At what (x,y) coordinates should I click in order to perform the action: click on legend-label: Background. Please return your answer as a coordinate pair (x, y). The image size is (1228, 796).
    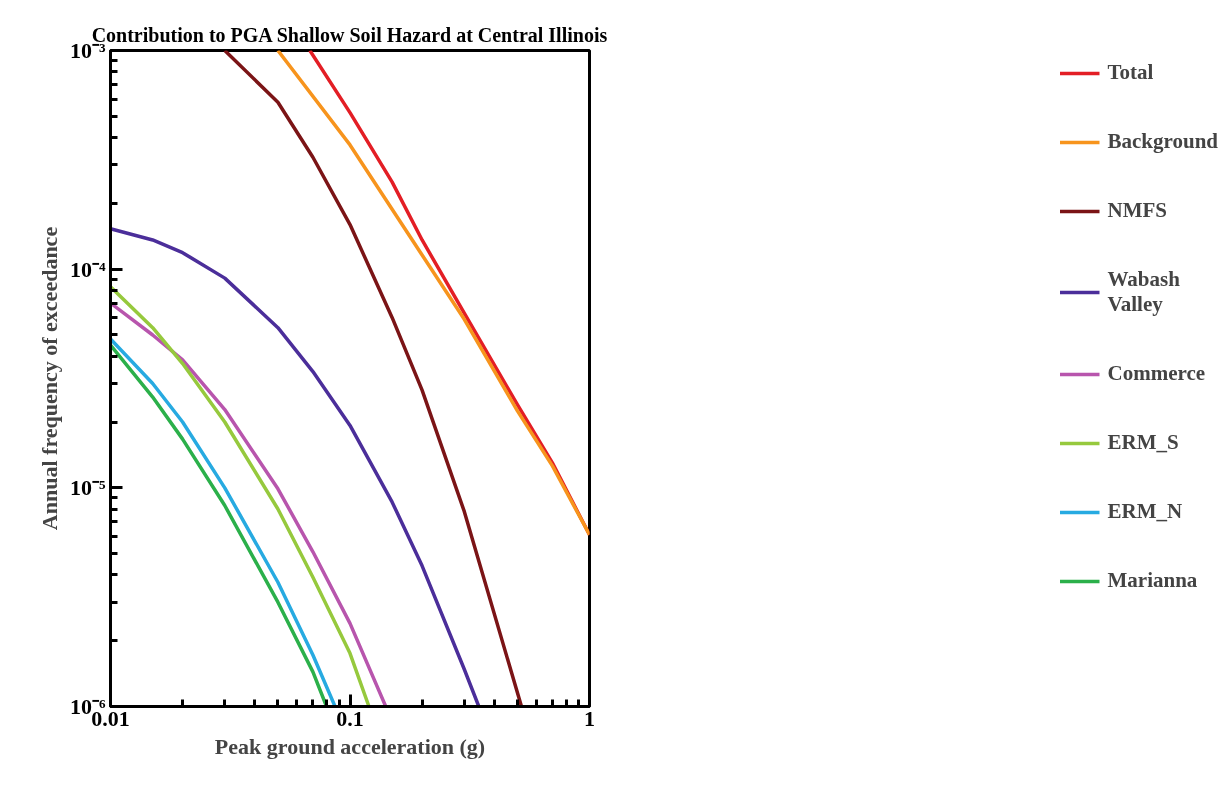
    Looking at the image, I should click on (1162, 141).